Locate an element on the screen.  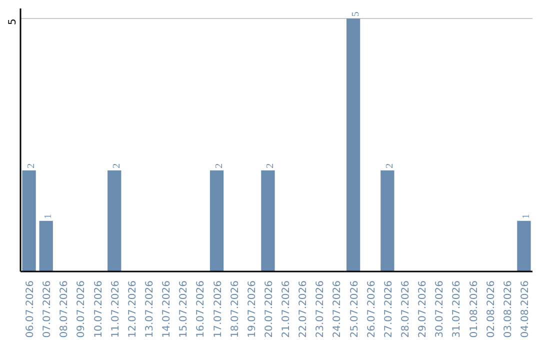
x-tick-label: 07.07.2026 is located at coordinates (48, 309).